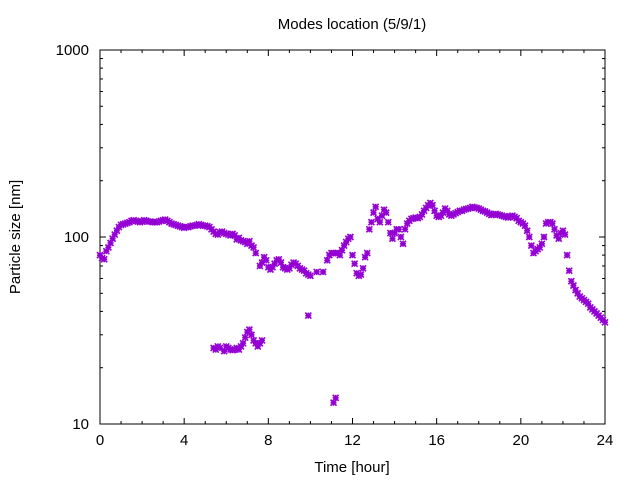 This screenshot has height=480, width=640. Describe the element at coordinates (184, 440) in the screenshot. I see `x-tick-label: 4` at that location.